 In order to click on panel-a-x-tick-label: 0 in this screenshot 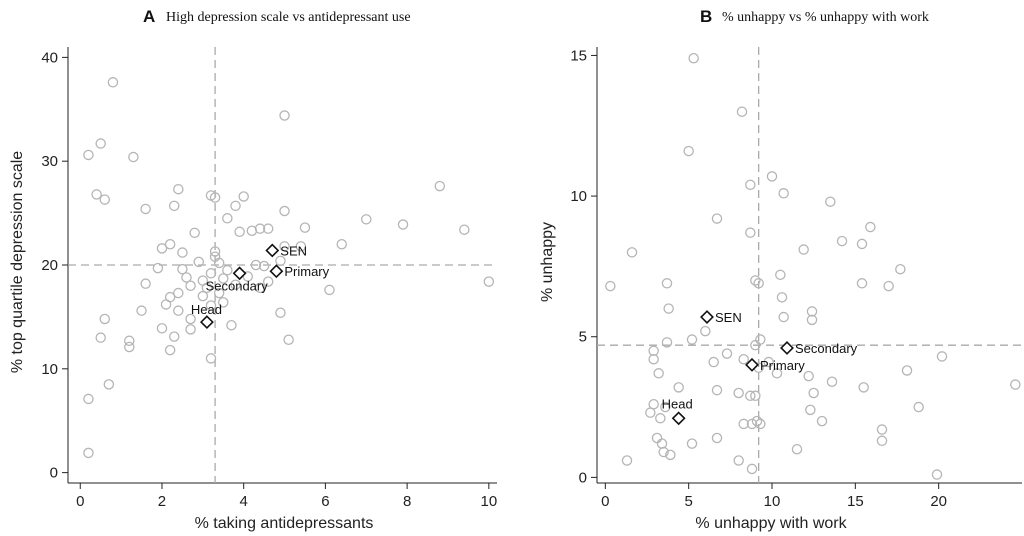, I will do `click(80, 501)`.